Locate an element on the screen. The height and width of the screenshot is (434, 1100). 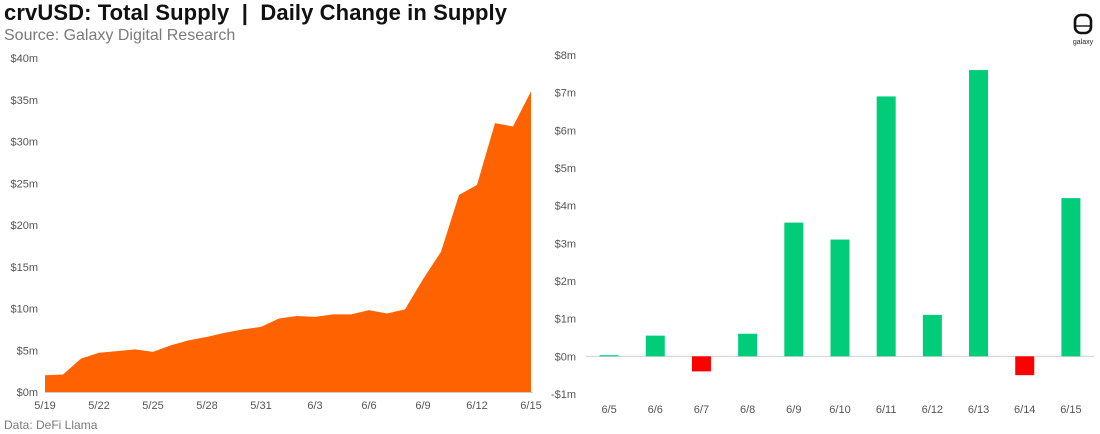
y-tick-label: $10m is located at coordinates (24, 310).